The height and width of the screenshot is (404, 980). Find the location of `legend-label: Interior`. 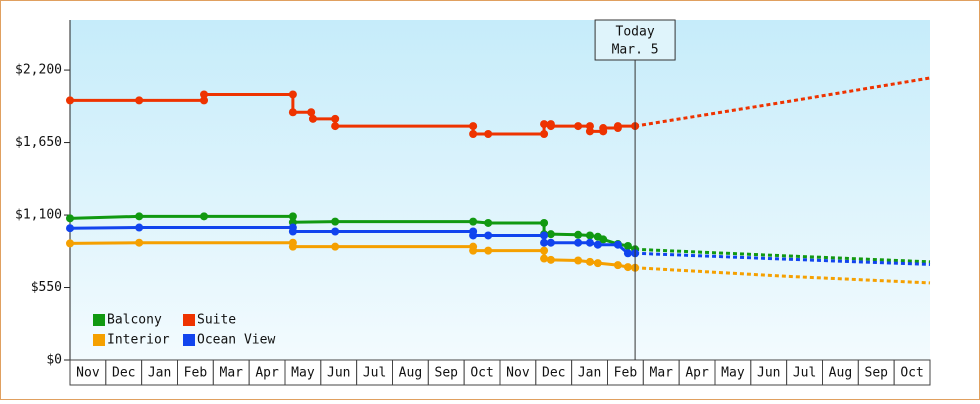

legend-label: Interior is located at coordinates (138, 340).